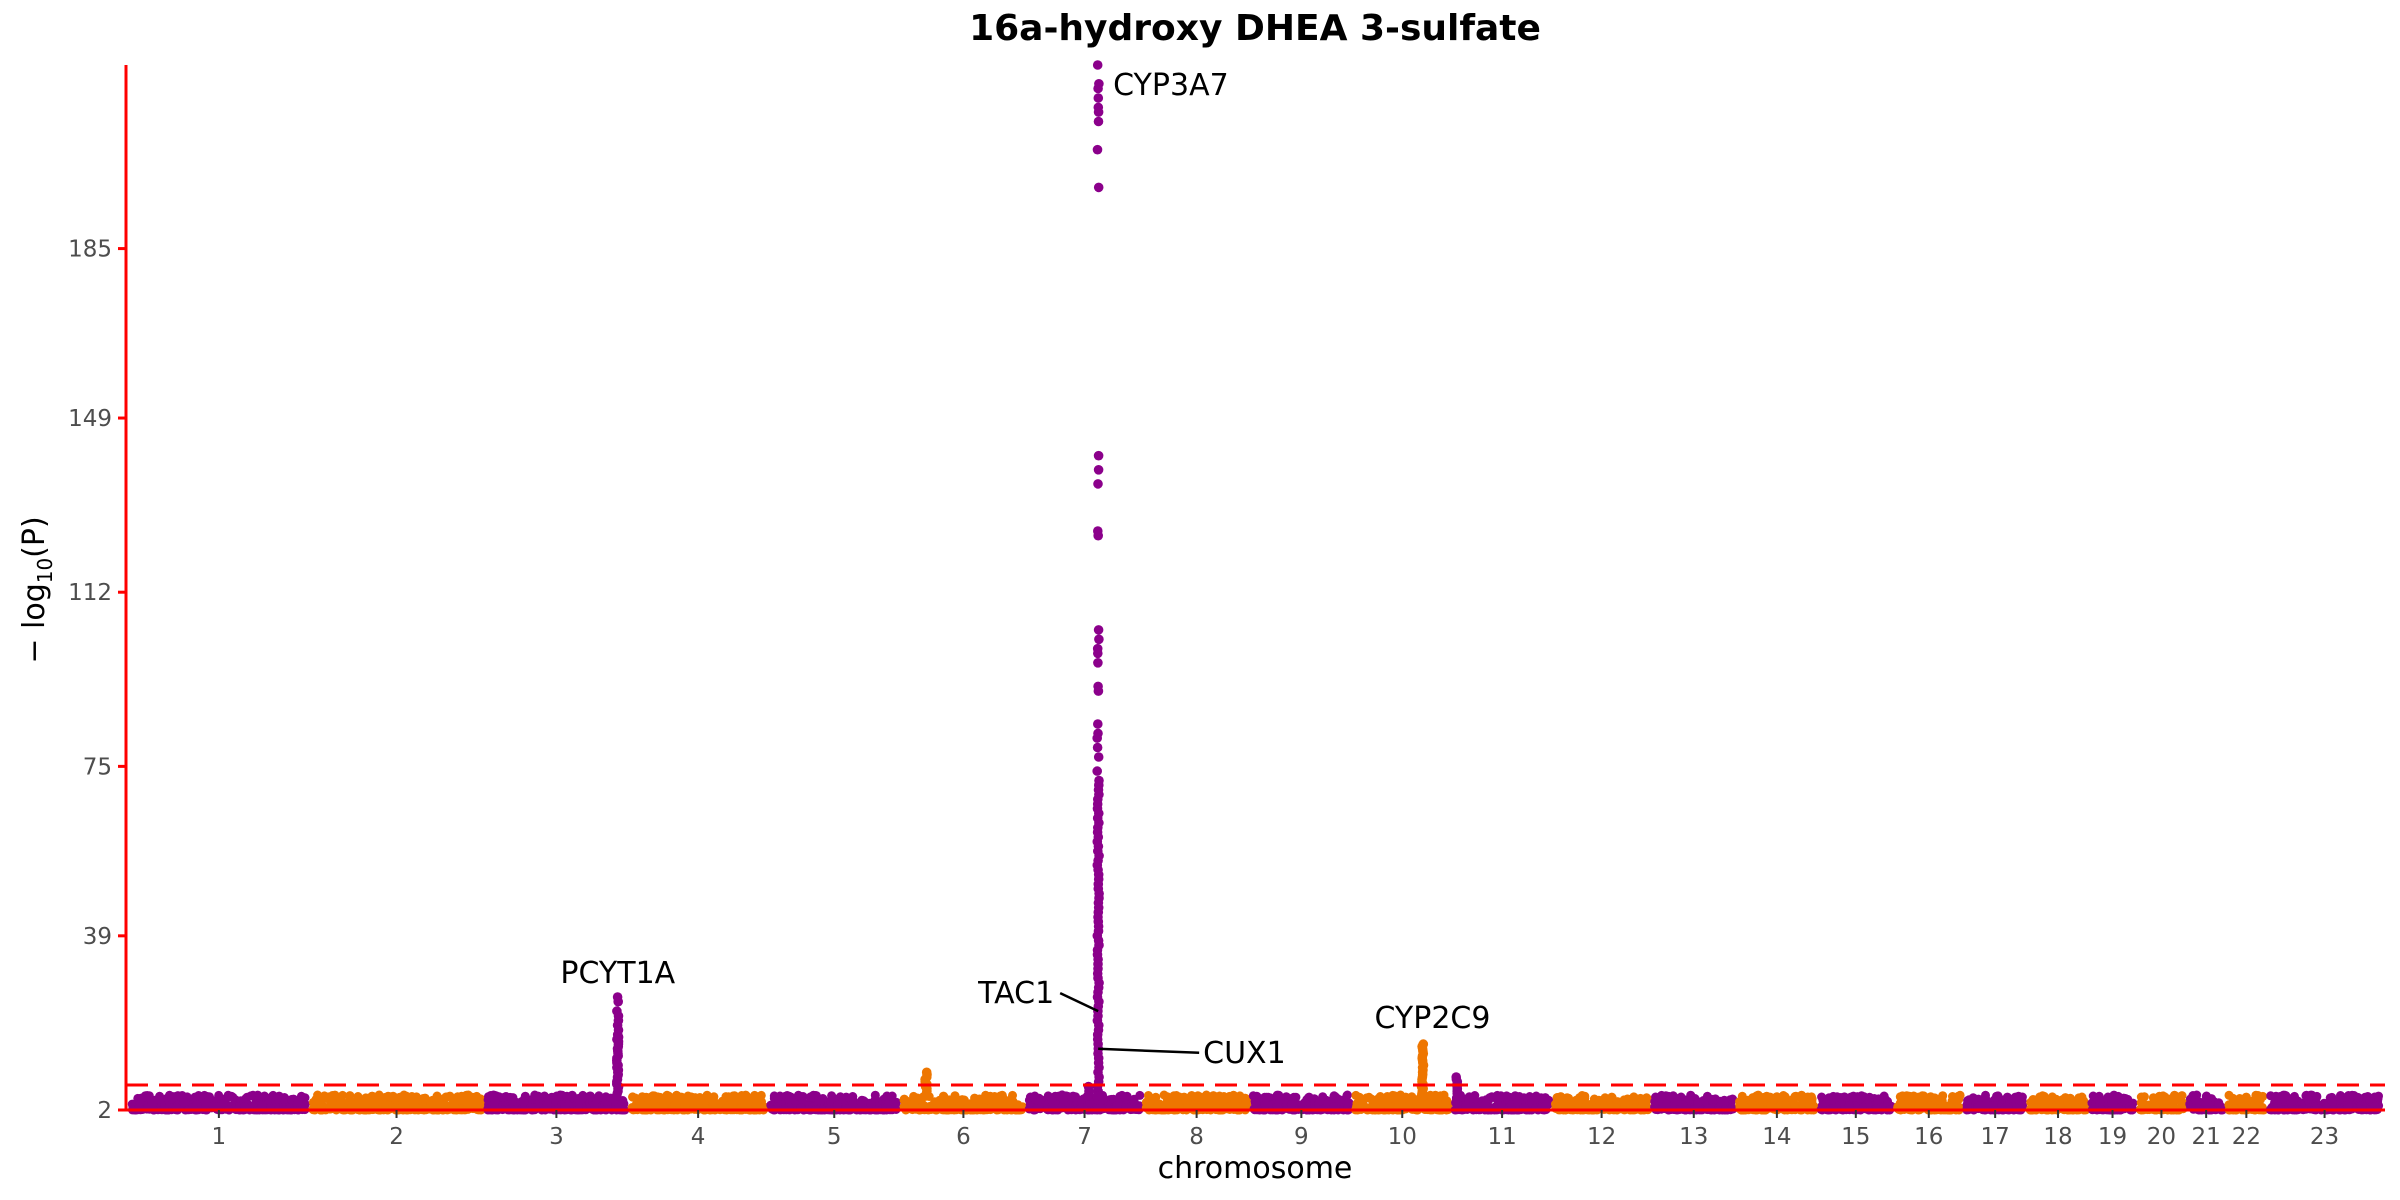 This screenshot has height=1200, width=2400. I want to click on x-tick-label: 10, so click(1402, 1137).